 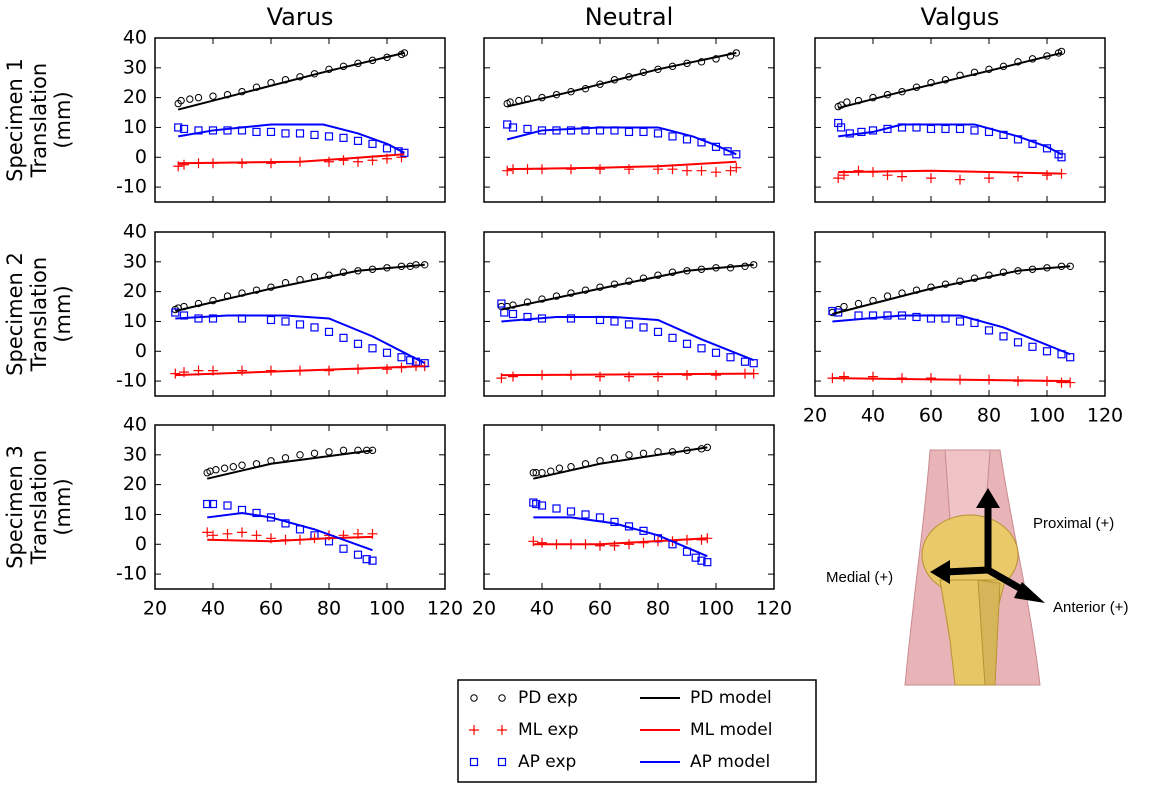 I want to click on x-tick-label: 20, so click(x=815, y=416).